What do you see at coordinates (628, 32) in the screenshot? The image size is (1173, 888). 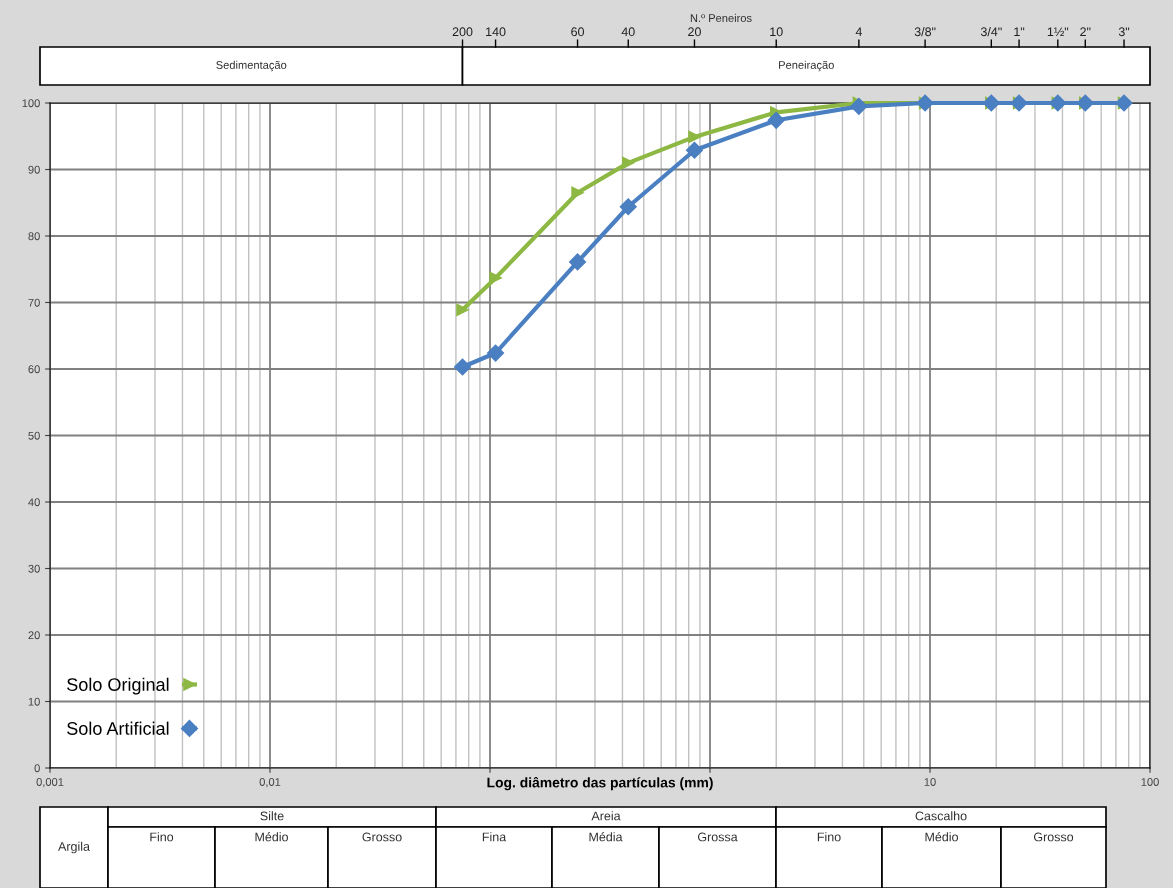 I see `text: 40` at bounding box center [628, 32].